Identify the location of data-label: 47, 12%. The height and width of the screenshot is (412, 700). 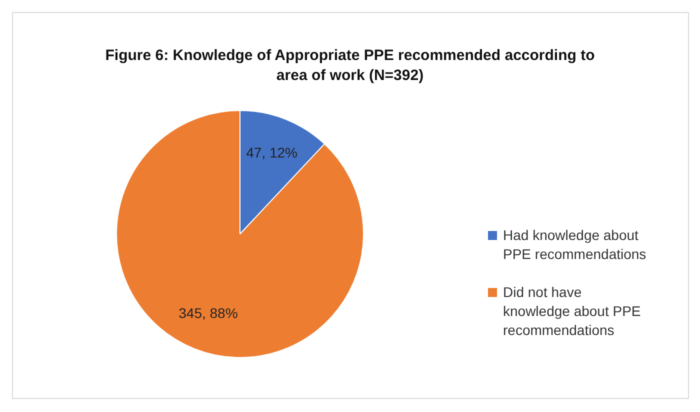
(272, 152).